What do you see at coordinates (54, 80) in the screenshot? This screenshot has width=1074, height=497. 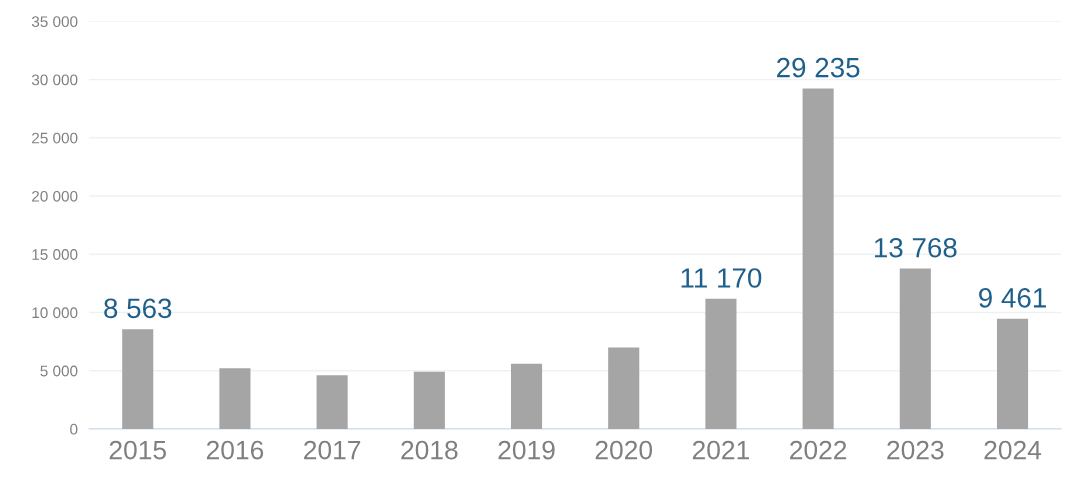 I see `y-tick-label: 30 000` at bounding box center [54, 80].